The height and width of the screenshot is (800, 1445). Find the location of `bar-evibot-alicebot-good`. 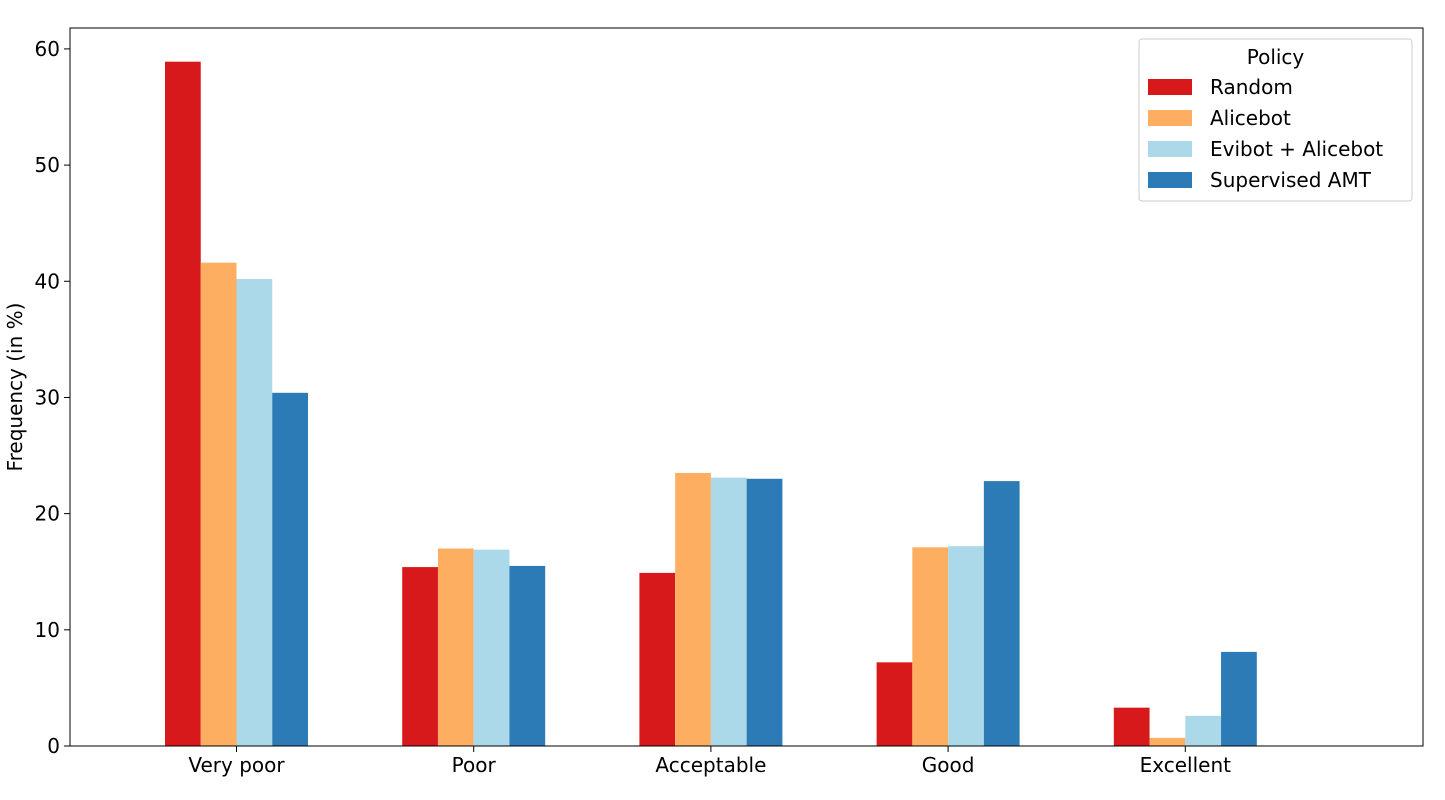

bar-evibot-alicebot-good is located at coordinates (966, 646).